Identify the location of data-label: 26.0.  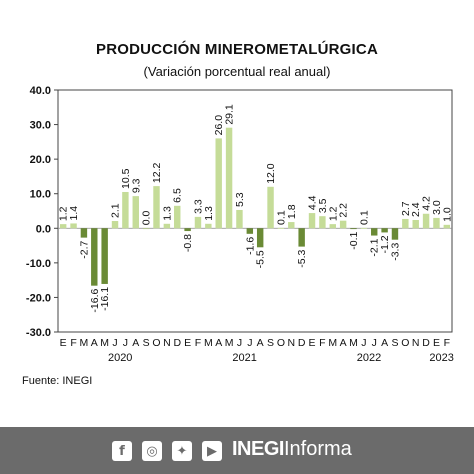
(219, 125).